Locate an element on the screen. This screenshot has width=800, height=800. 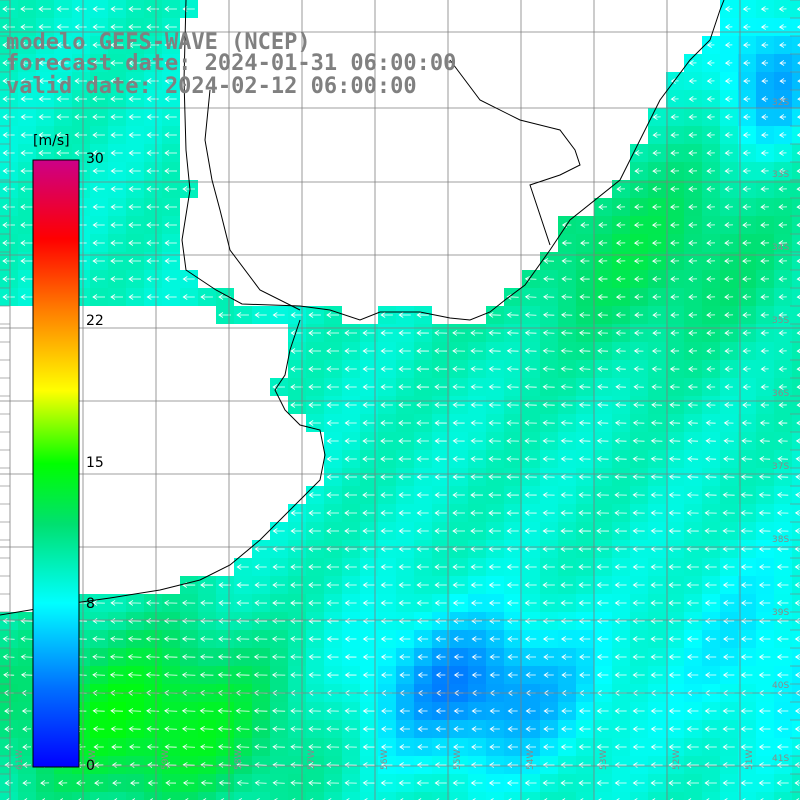
longitude-label: 60W is located at coordinates (93, 760).